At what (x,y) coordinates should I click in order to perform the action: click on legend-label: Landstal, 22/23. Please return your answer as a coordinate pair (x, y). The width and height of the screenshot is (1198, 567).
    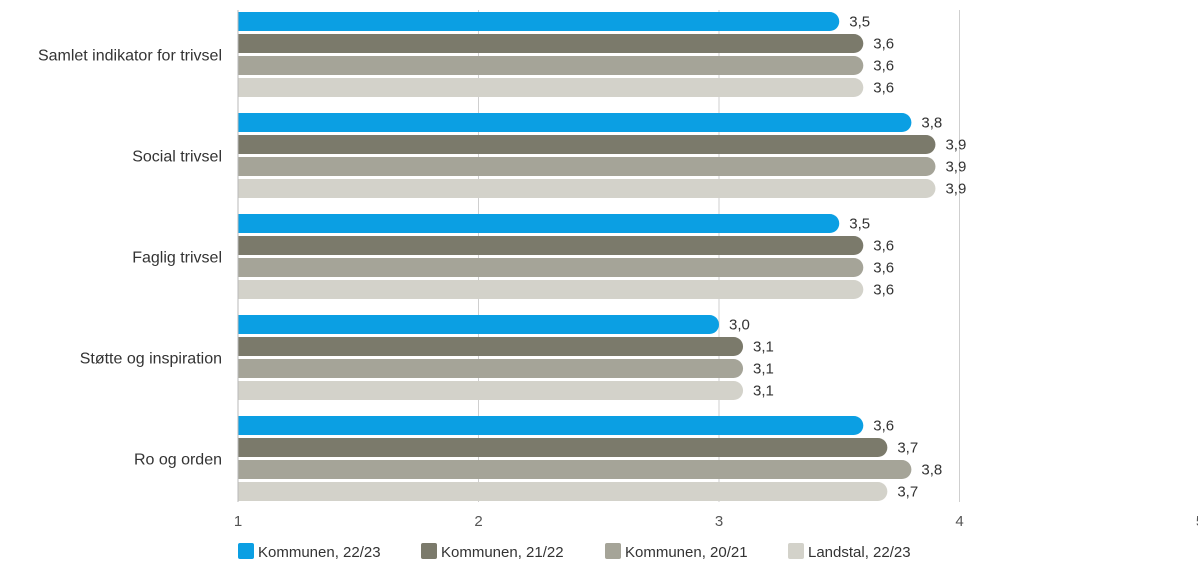
    Looking at the image, I should click on (859, 552).